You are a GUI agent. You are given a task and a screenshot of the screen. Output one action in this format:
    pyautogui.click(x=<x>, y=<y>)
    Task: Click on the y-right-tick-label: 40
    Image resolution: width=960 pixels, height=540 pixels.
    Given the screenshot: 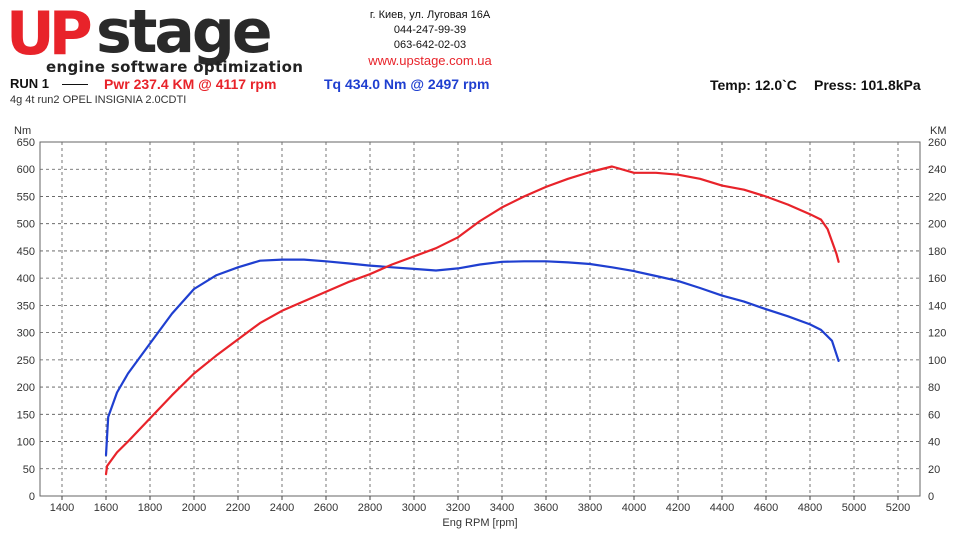 What is the action you would take?
    pyautogui.click(x=934, y=443)
    